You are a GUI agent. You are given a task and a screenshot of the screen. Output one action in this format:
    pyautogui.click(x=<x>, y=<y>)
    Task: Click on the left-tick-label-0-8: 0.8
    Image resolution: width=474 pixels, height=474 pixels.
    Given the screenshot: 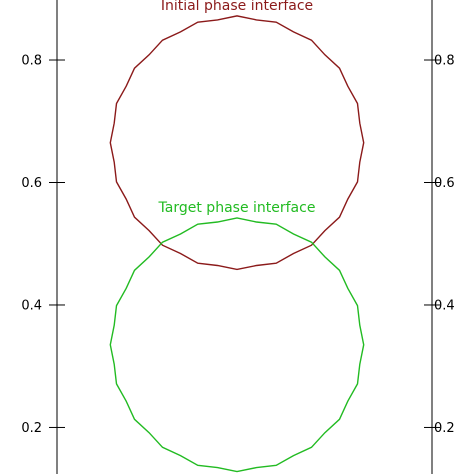 What is the action you would take?
    pyautogui.click(x=31, y=61)
    